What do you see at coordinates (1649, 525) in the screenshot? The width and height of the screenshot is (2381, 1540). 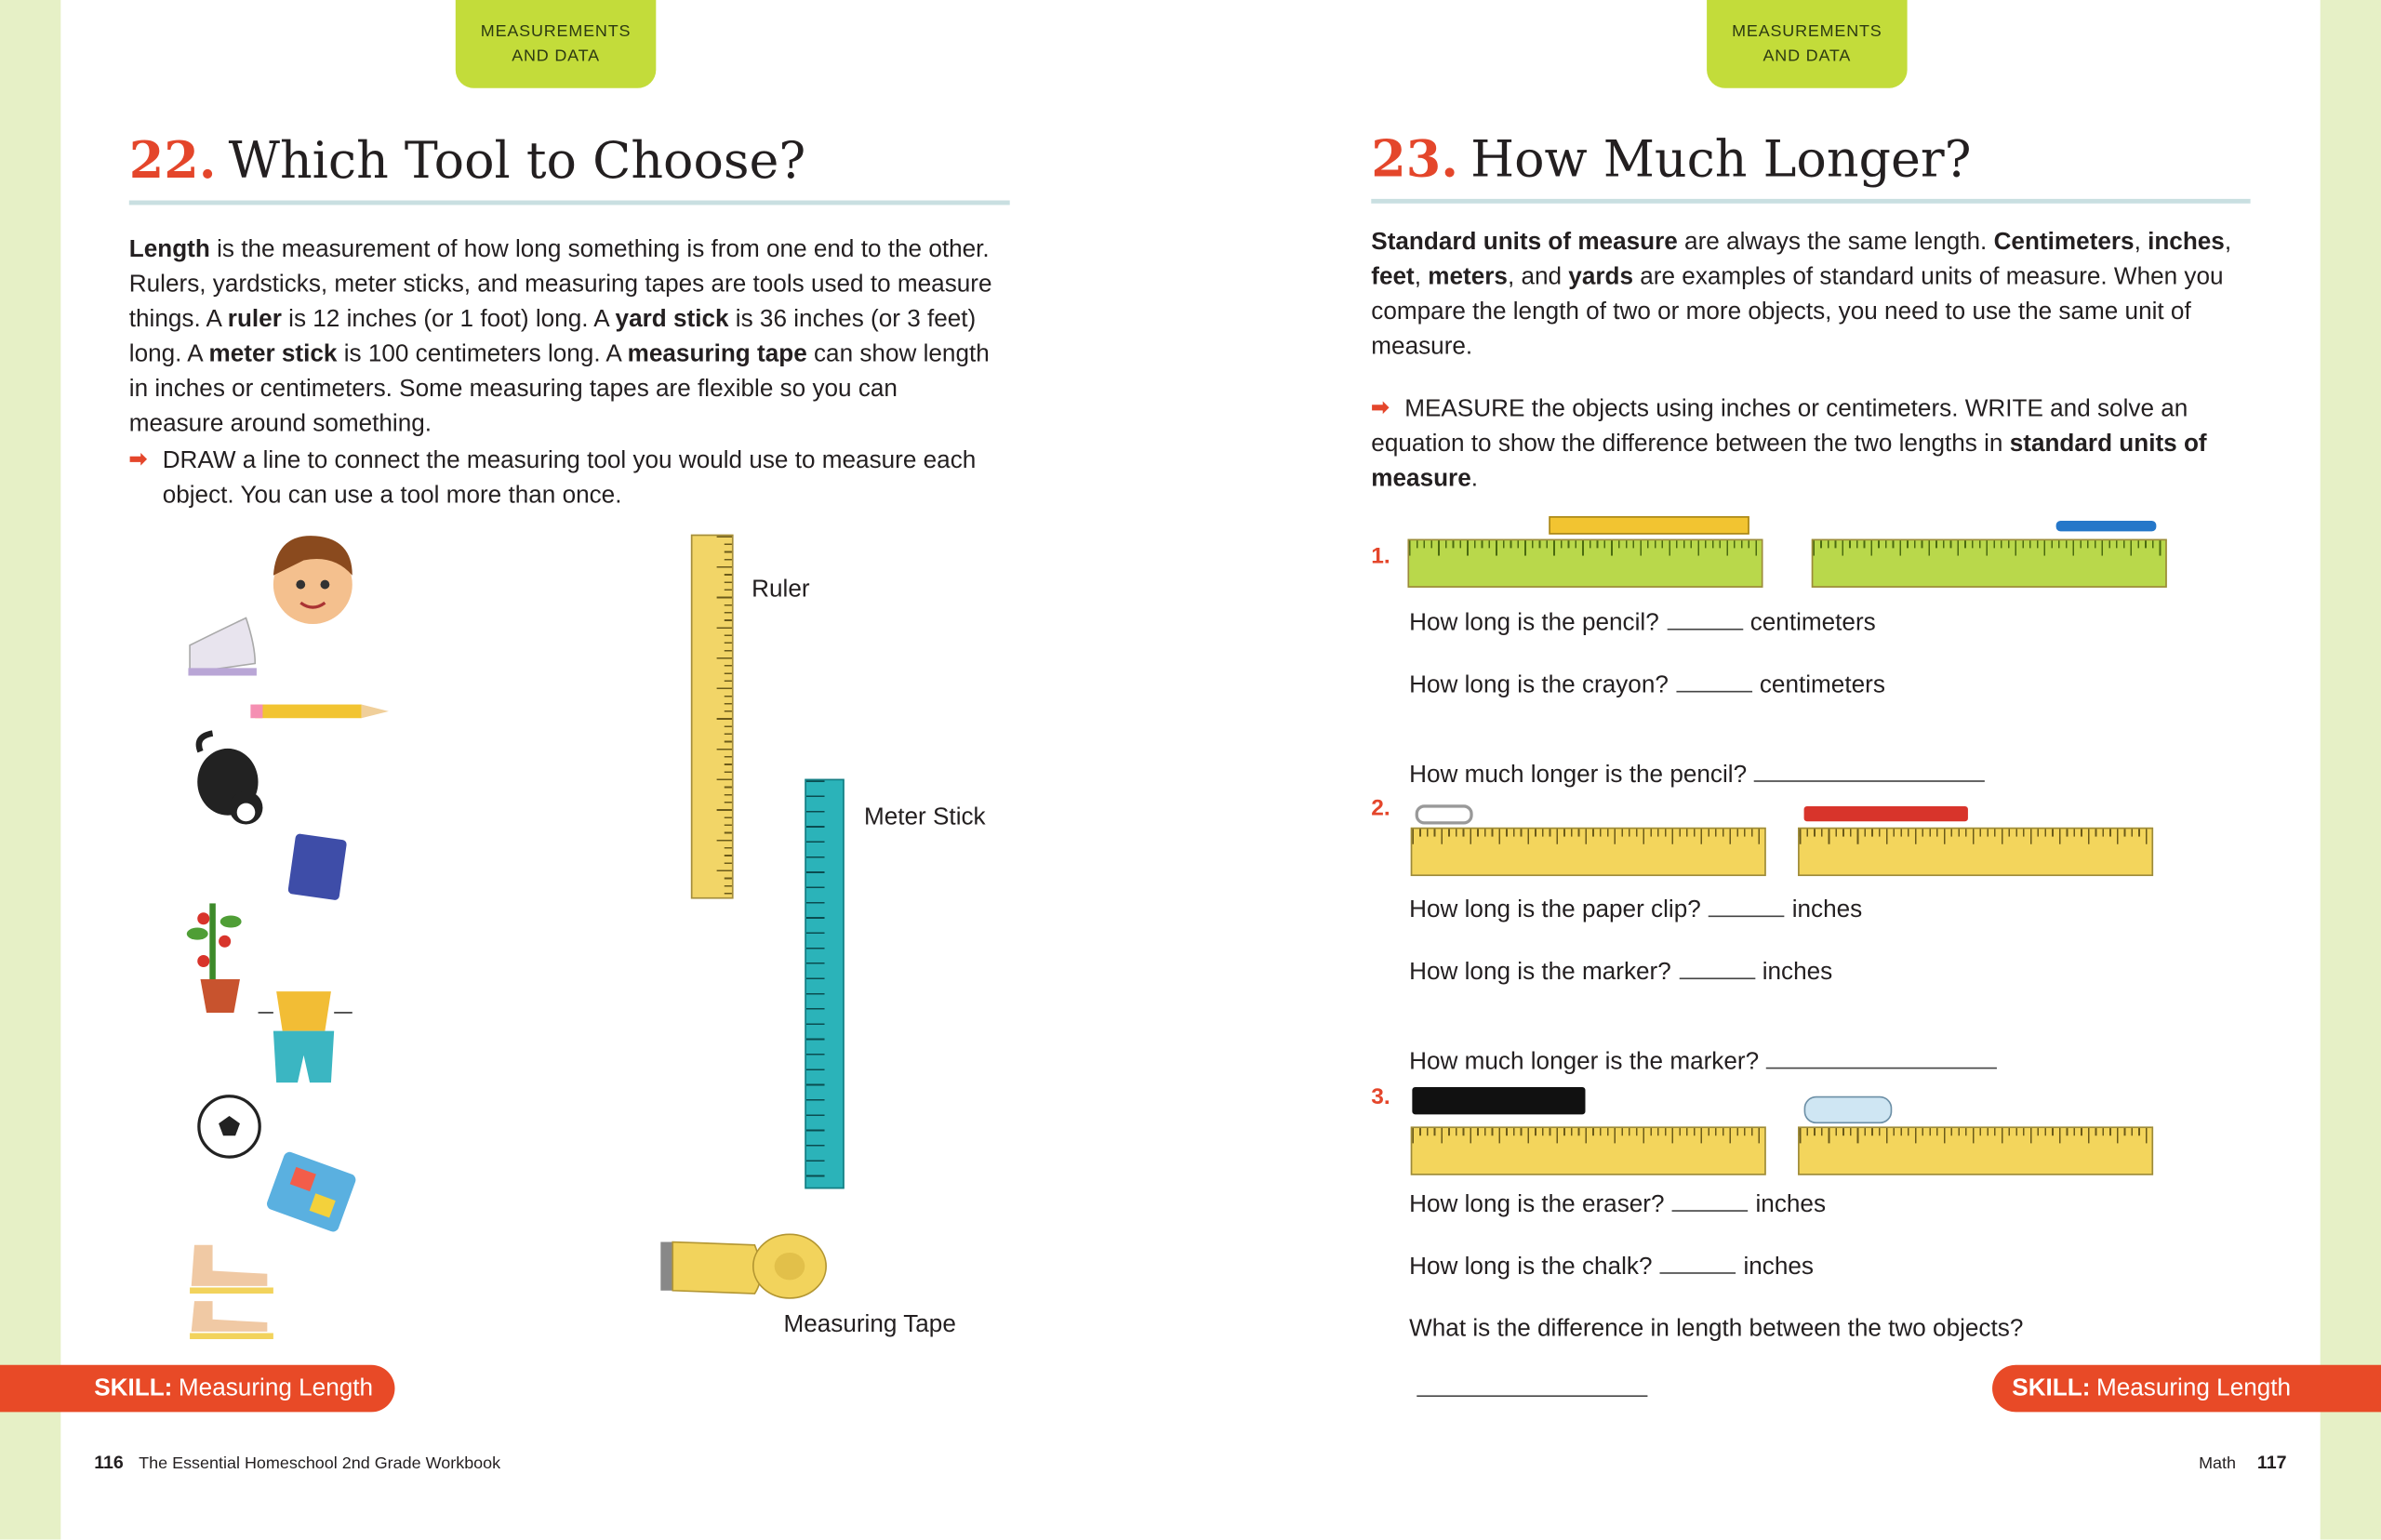 I see `pencil-image` at bounding box center [1649, 525].